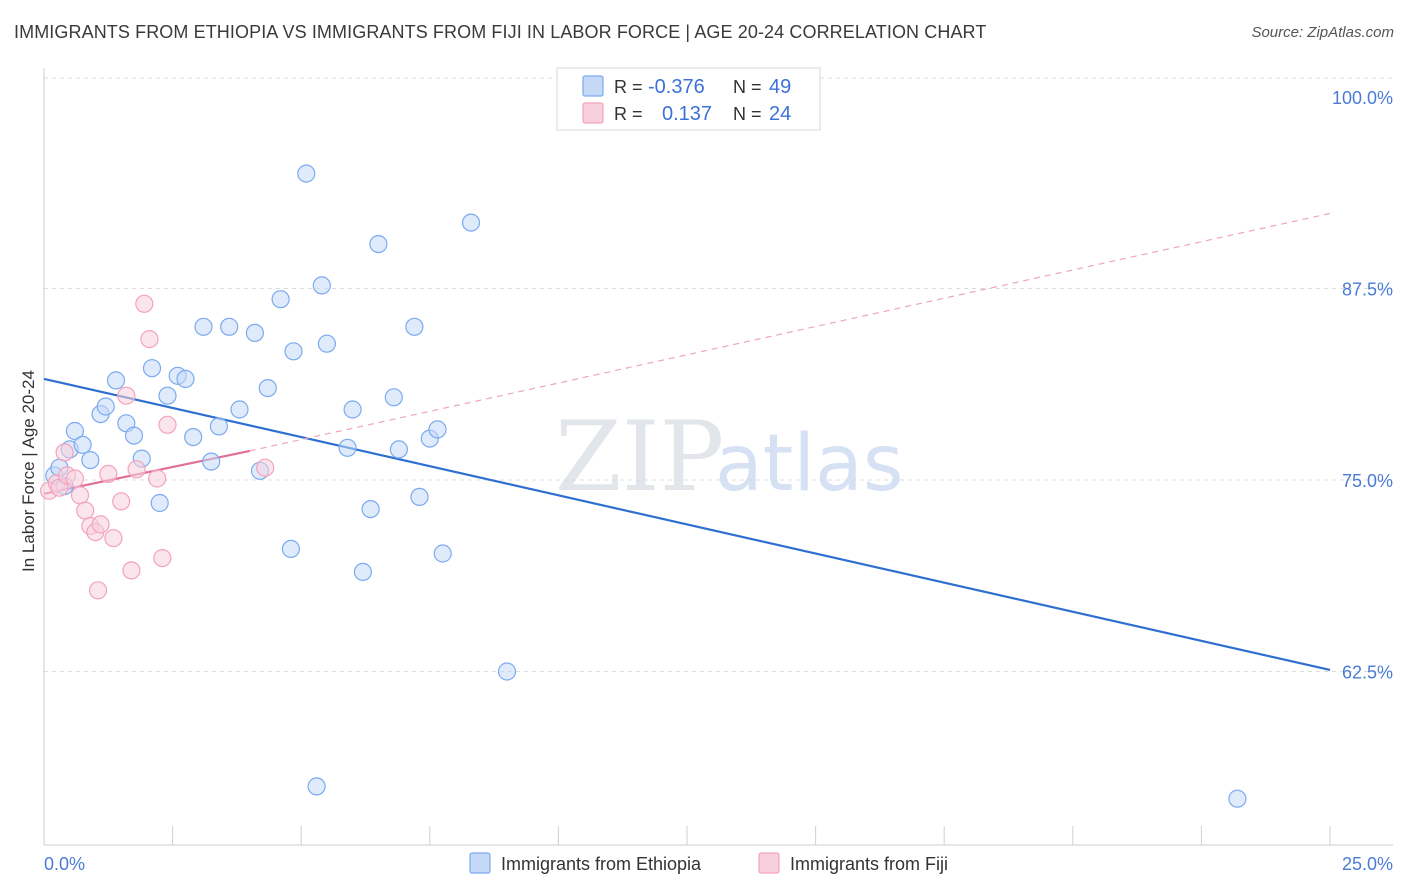 Image resolution: width=1406 pixels, height=892 pixels. Describe the element at coordinates (1367, 673) in the screenshot. I see `y-tick-label-3: 62.5%` at that location.